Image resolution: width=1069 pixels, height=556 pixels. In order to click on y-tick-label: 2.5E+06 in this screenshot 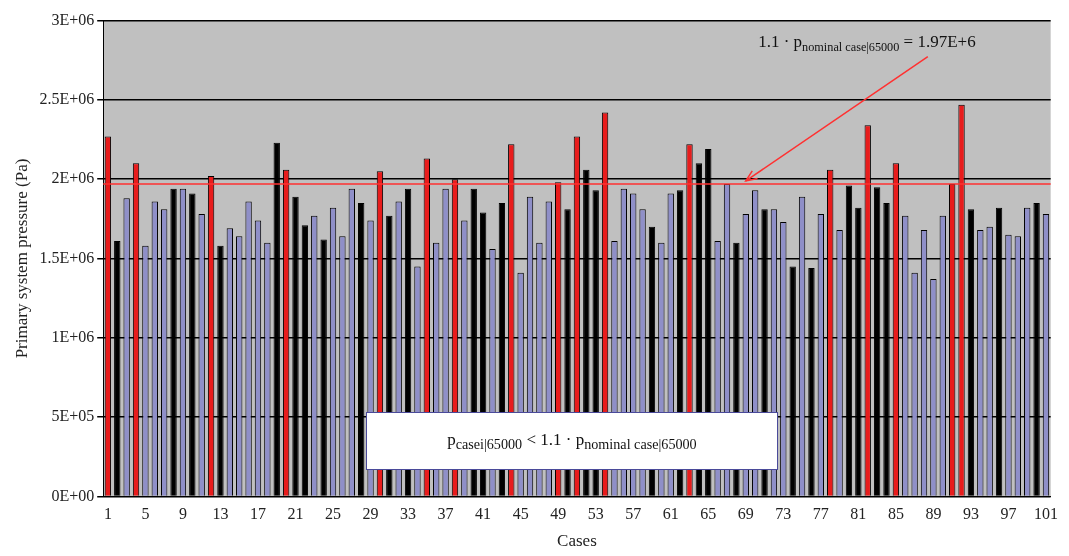, I will do `click(67, 99)`.